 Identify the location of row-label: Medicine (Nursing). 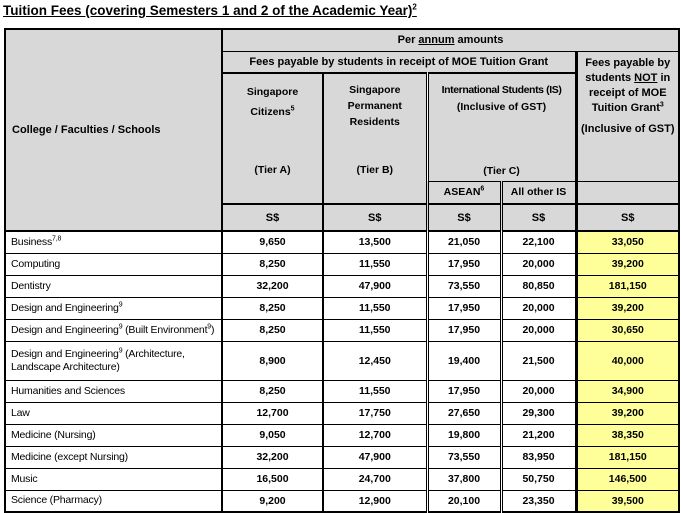
(113, 435).